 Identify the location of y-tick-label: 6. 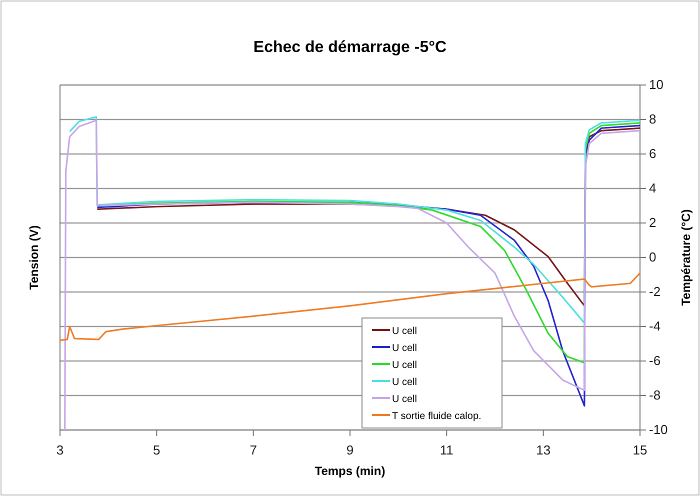
(652, 154).